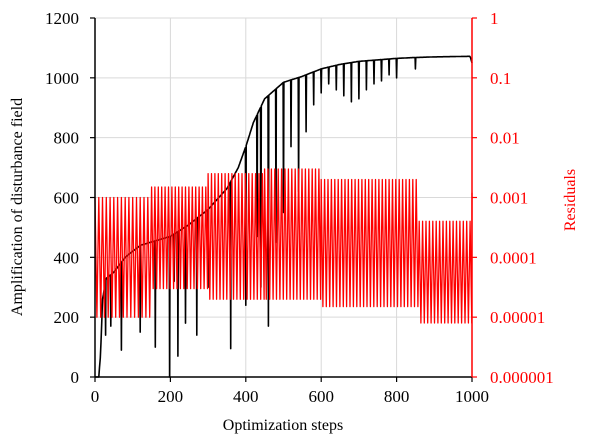  I want to click on y-axis-title-left: Amplification of disturbance field, so click(17, 207).